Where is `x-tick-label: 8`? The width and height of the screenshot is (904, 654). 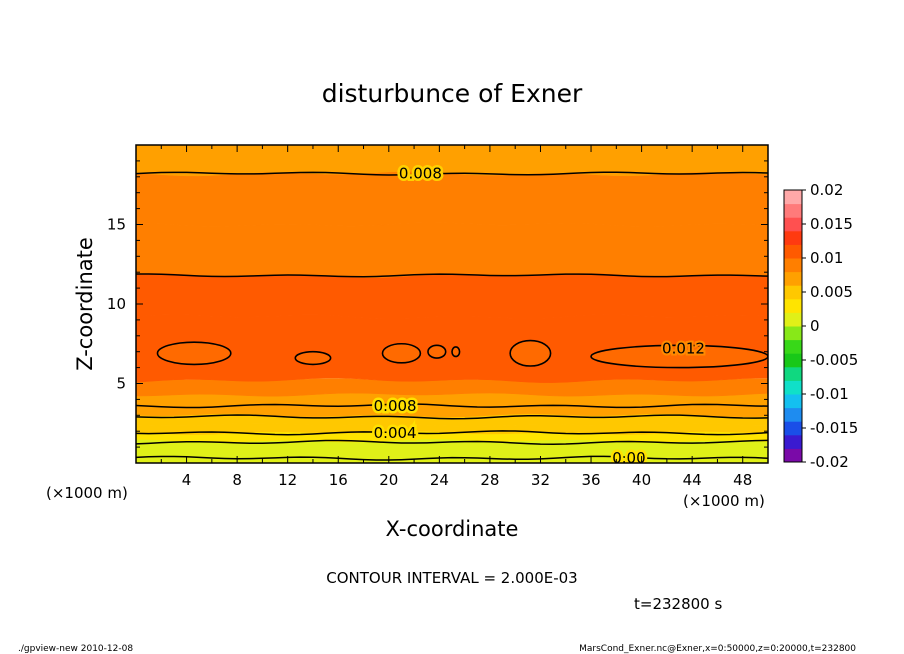 x-tick-label: 8 is located at coordinates (237, 480).